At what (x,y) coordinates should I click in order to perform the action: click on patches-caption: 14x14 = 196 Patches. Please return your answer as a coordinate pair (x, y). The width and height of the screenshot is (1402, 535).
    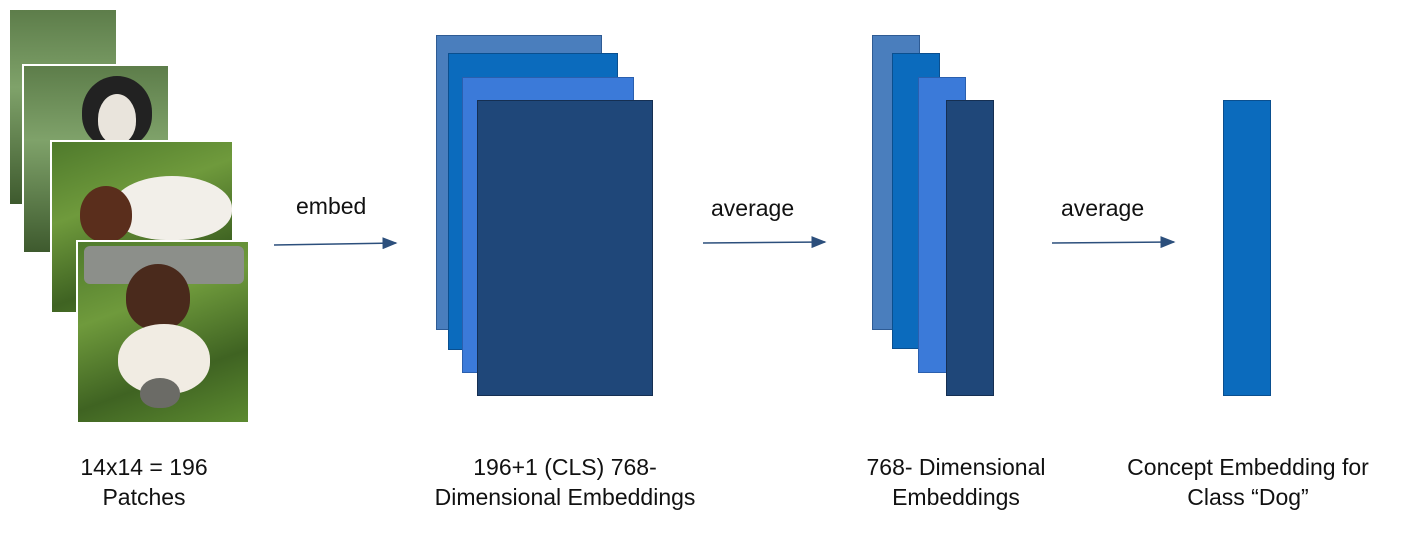
    Looking at the image, I should click on (144, 482).